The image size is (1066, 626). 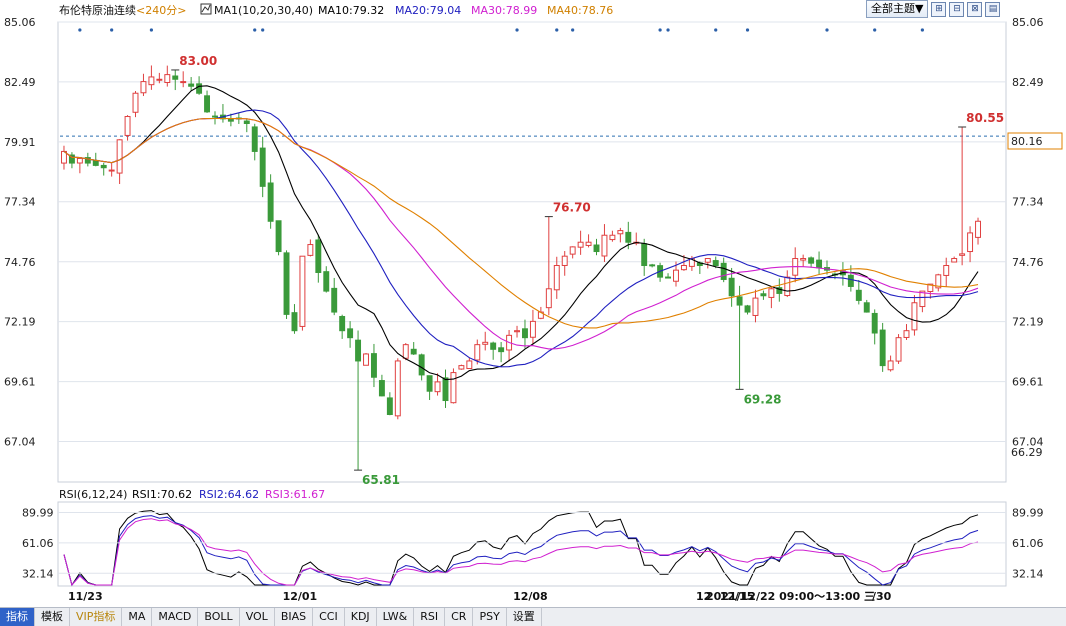 What do you see at coordinates (206, 8) in the screenshot?
I see `legend-icon-glyph` at bounding box center [206, 8].